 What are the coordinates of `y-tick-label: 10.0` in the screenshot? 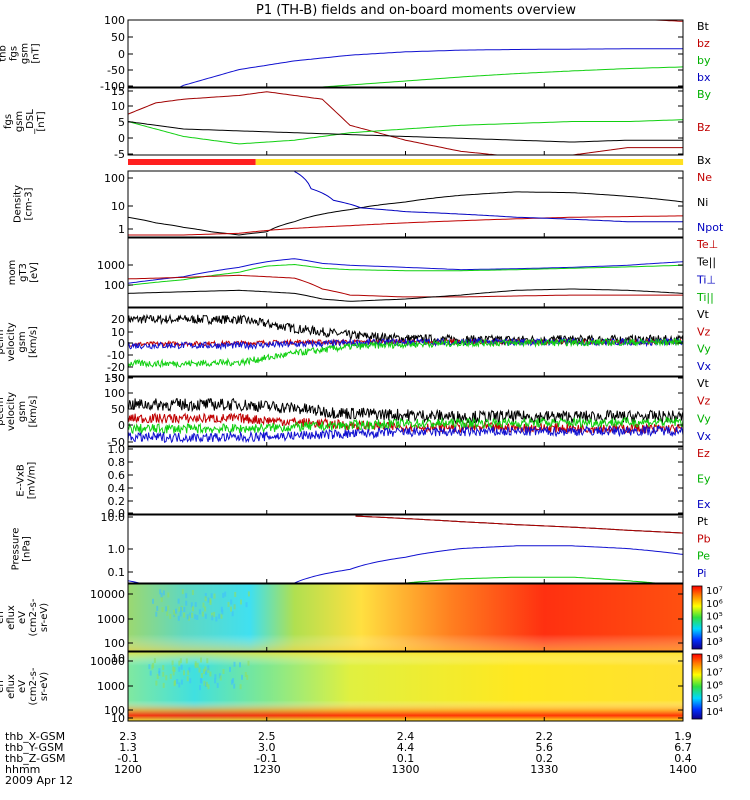 It's located at (113, 517).